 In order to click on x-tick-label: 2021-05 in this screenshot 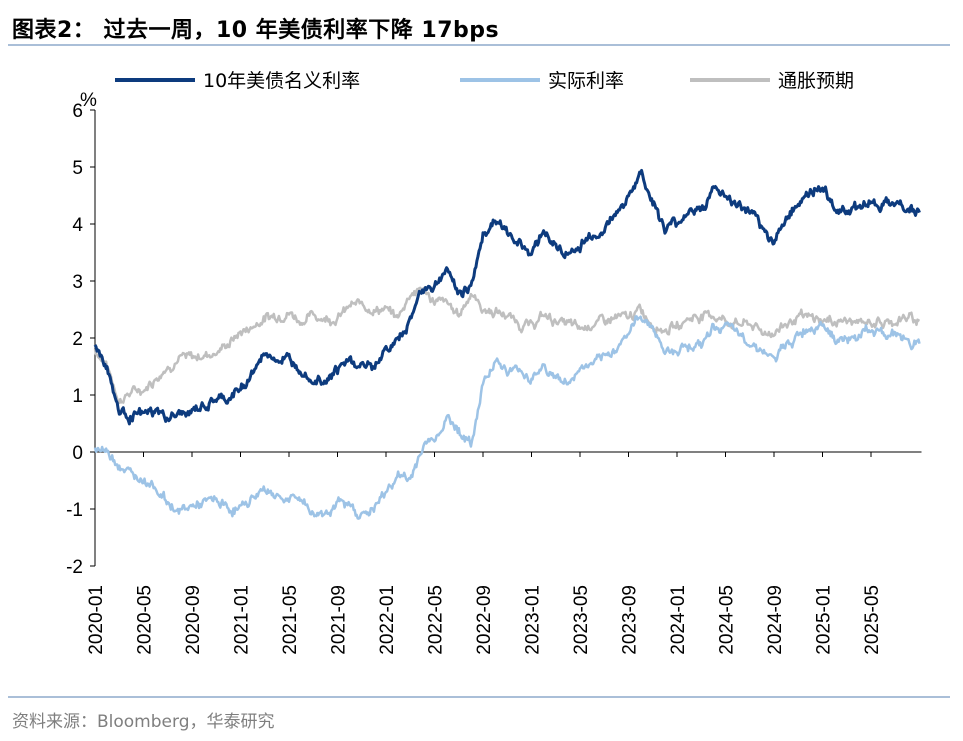, I will do `click(290, 620)`.